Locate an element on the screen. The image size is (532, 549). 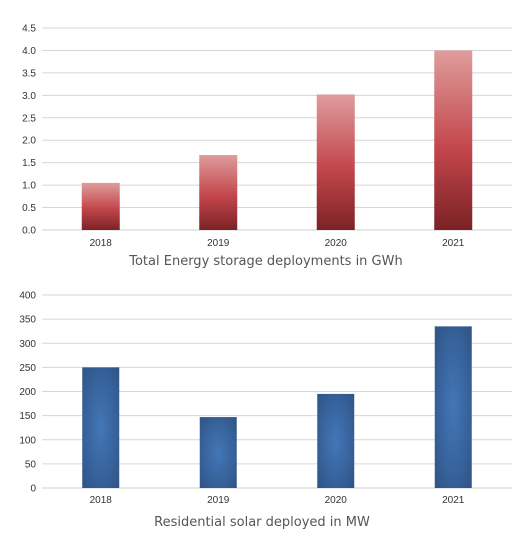
solar-bar-2020 is located at coordinates (336, 440).